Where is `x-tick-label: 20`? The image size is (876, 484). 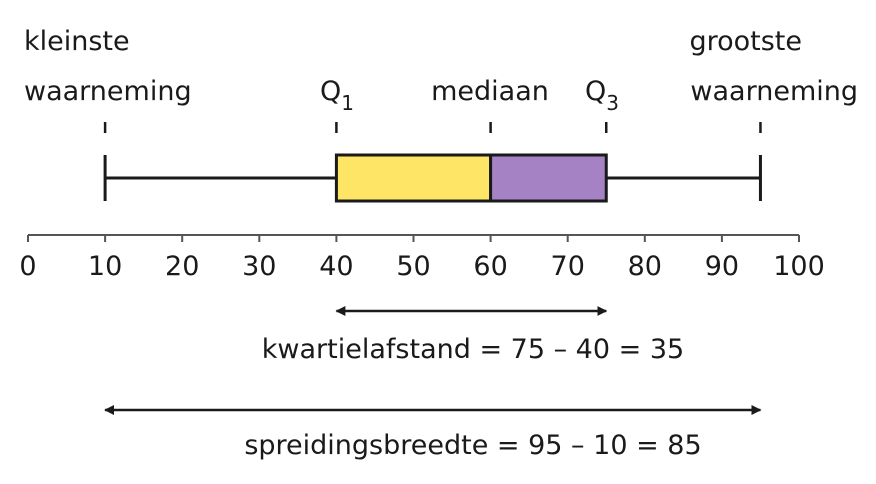 x-tick-label: 20 is located at coordinates (182, 266).